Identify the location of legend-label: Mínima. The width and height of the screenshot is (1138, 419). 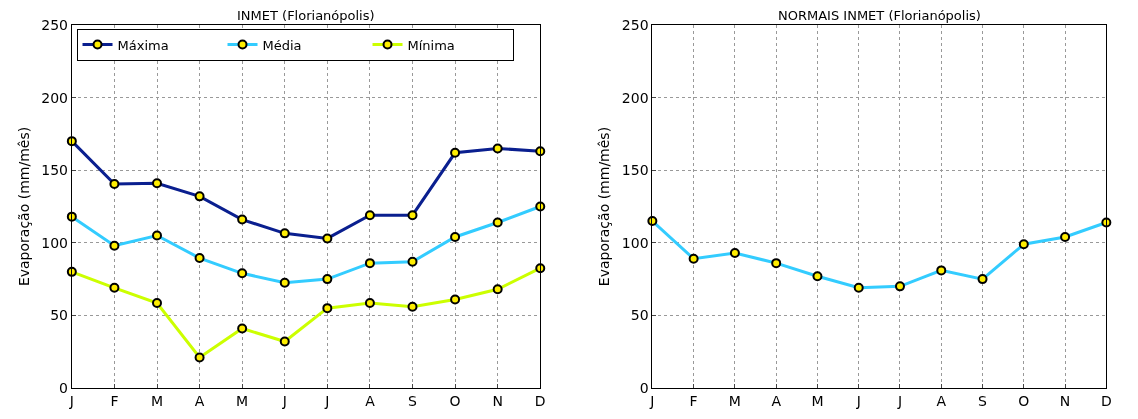
(431, 45).